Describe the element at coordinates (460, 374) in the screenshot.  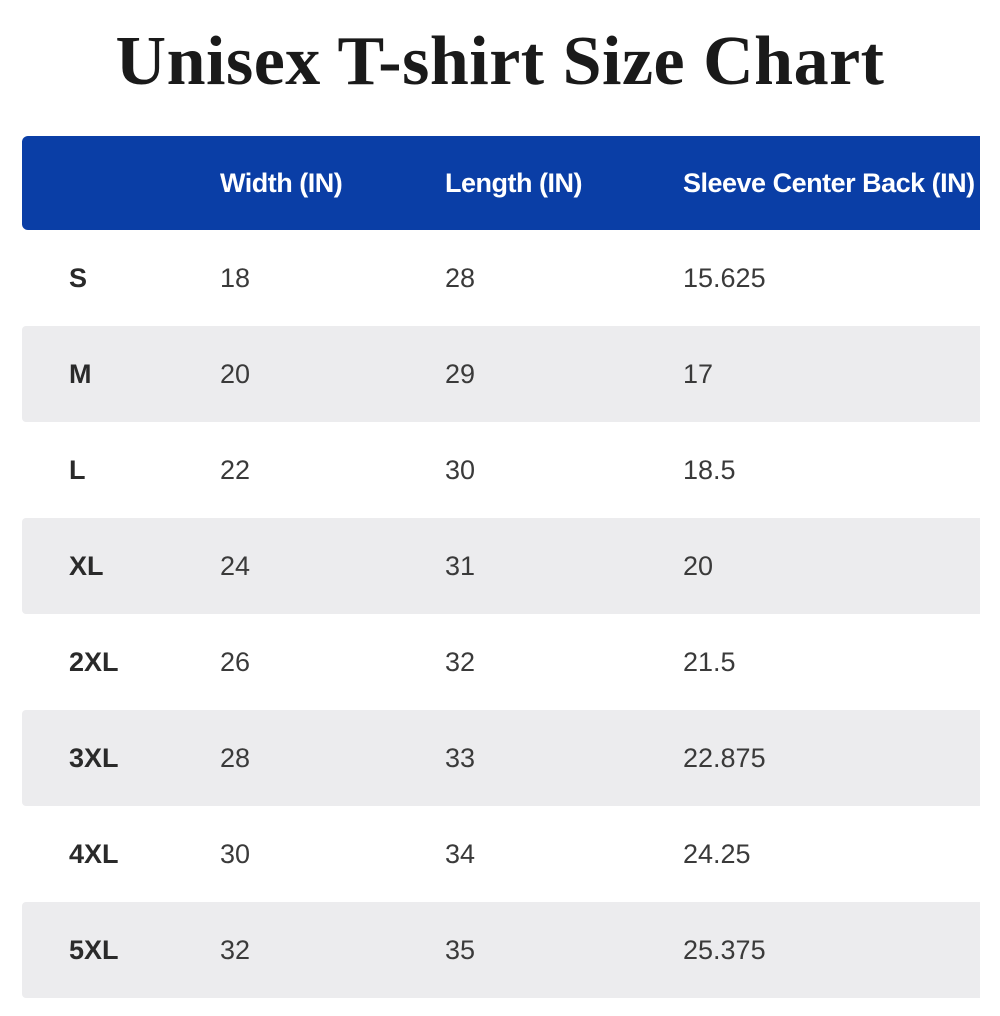
I see `length-cell: 29` at that location.